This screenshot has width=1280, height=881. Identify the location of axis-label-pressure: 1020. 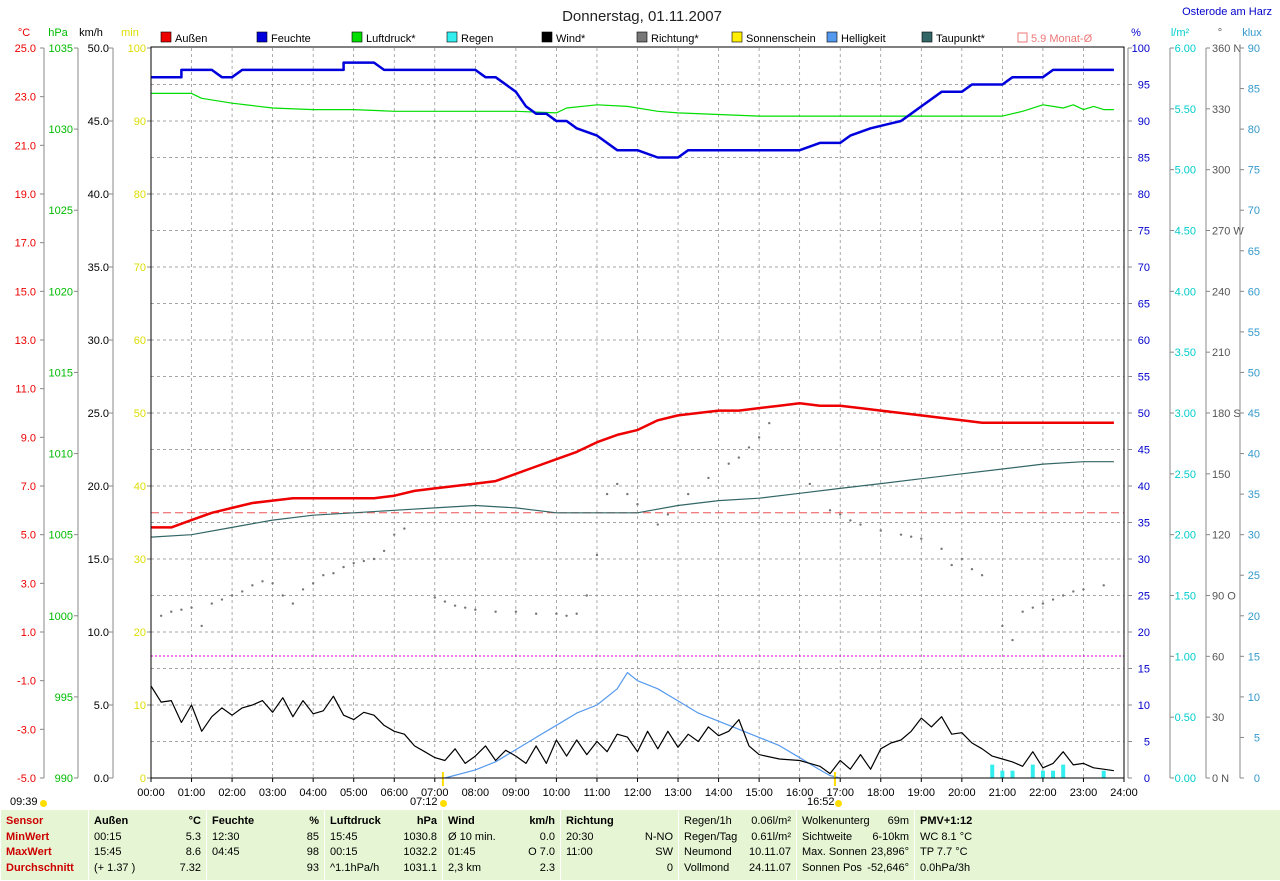
(61, 292).